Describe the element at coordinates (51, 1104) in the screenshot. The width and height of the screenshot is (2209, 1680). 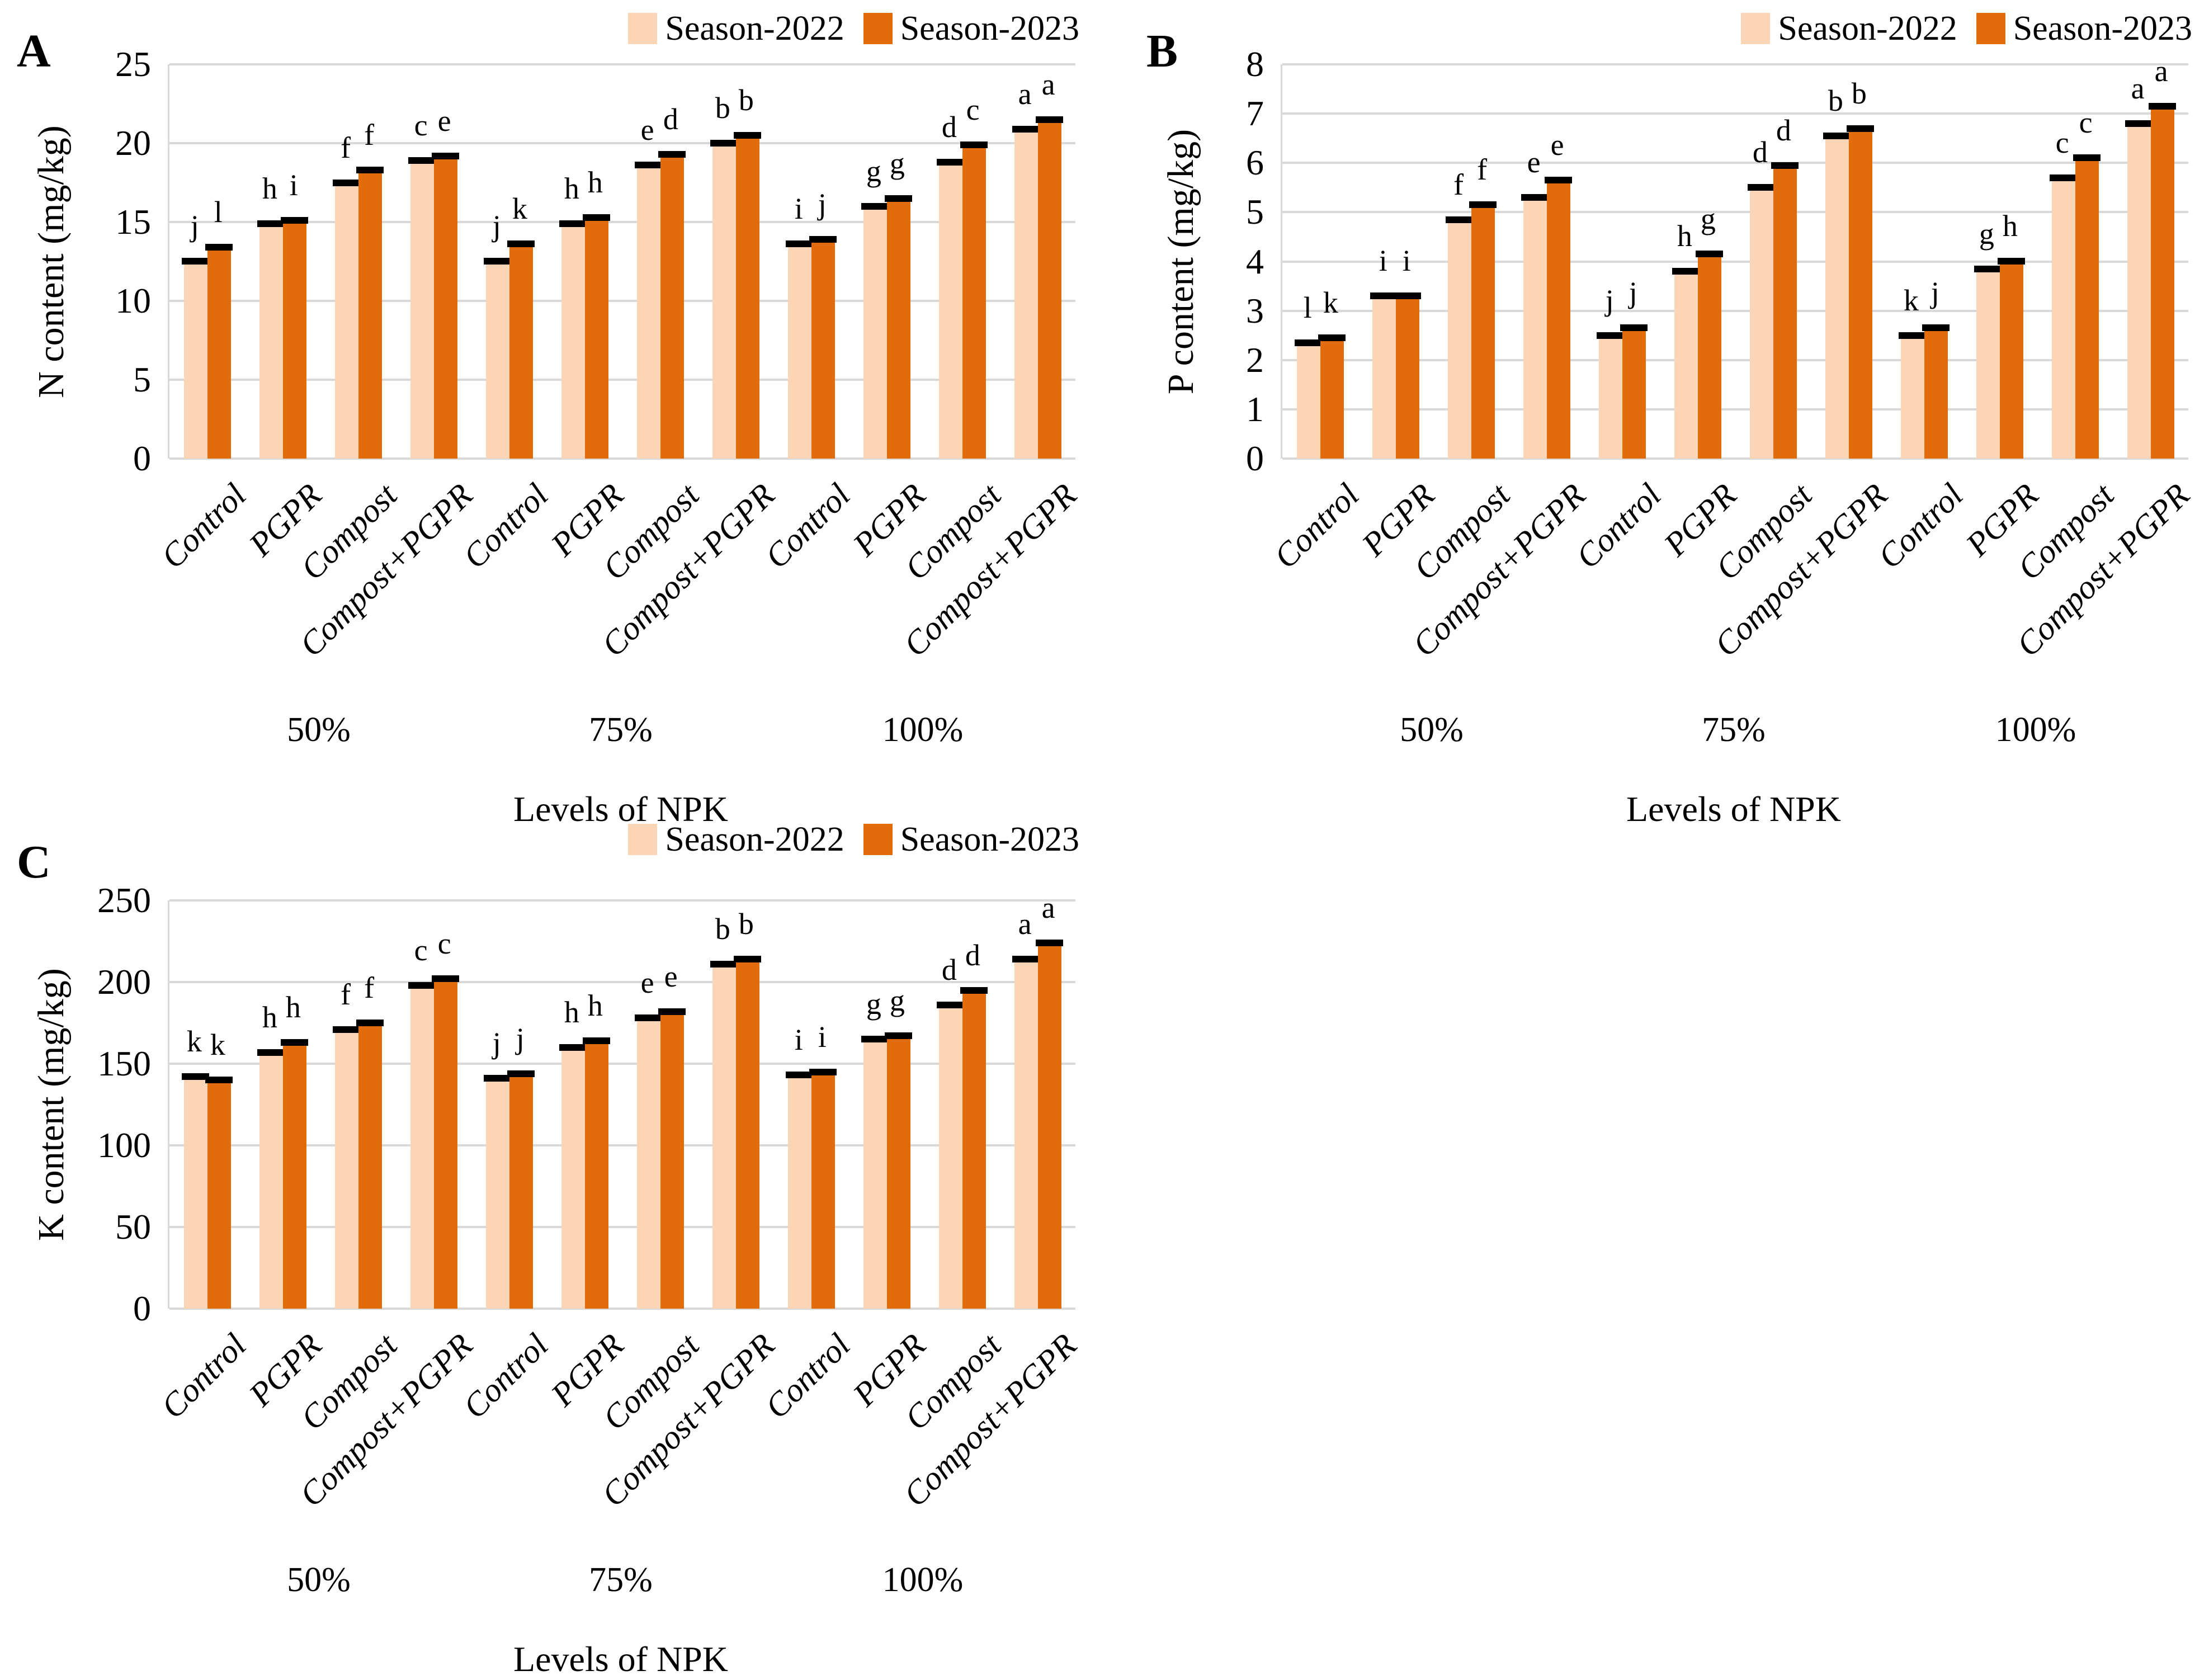
I see `y-axis-title: K content (mg/kg)` at that location.